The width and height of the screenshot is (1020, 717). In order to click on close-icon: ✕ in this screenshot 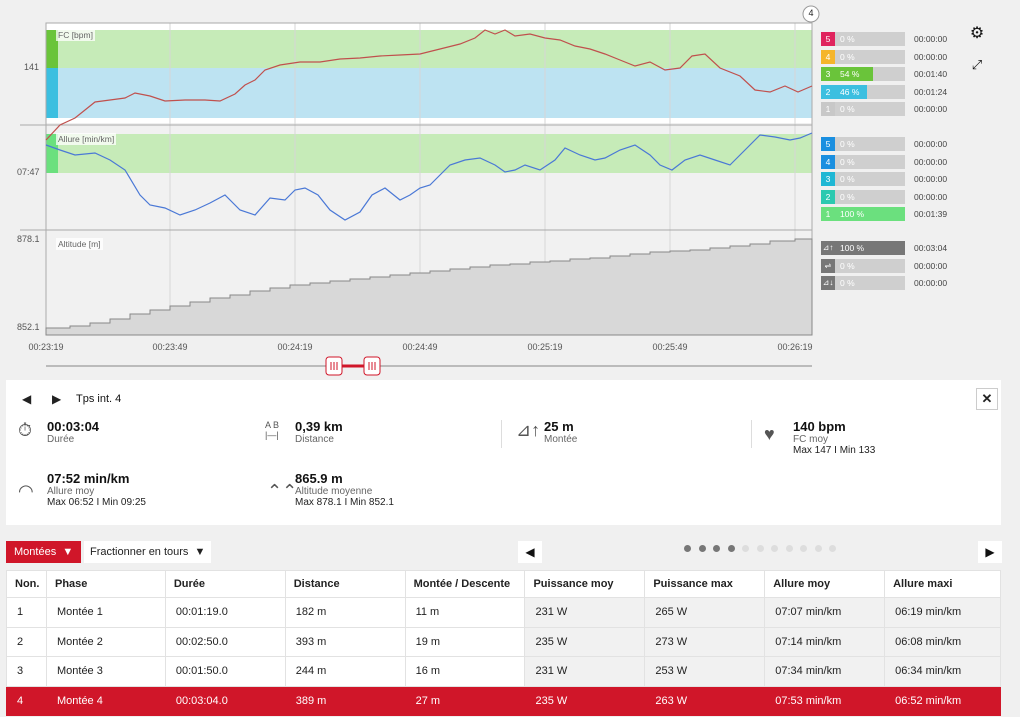, I will do `click(987, 399)`.